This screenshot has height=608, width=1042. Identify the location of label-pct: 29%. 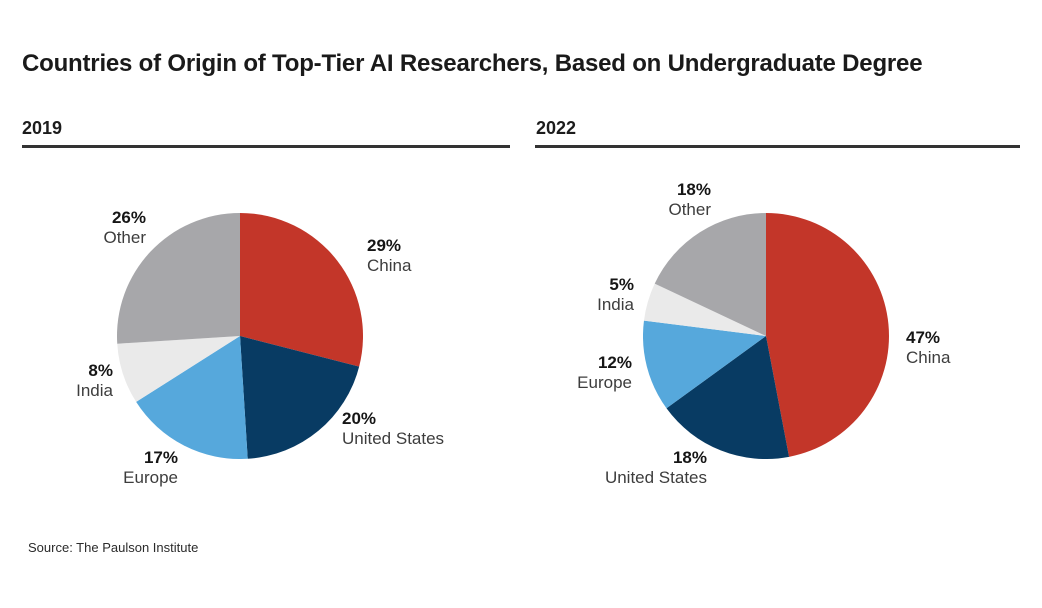
(384, 245).